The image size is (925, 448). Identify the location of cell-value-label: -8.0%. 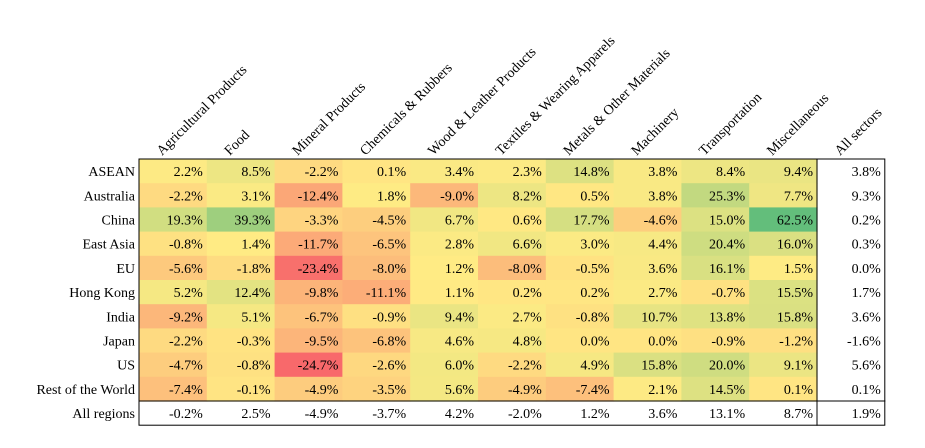
(389, 269).